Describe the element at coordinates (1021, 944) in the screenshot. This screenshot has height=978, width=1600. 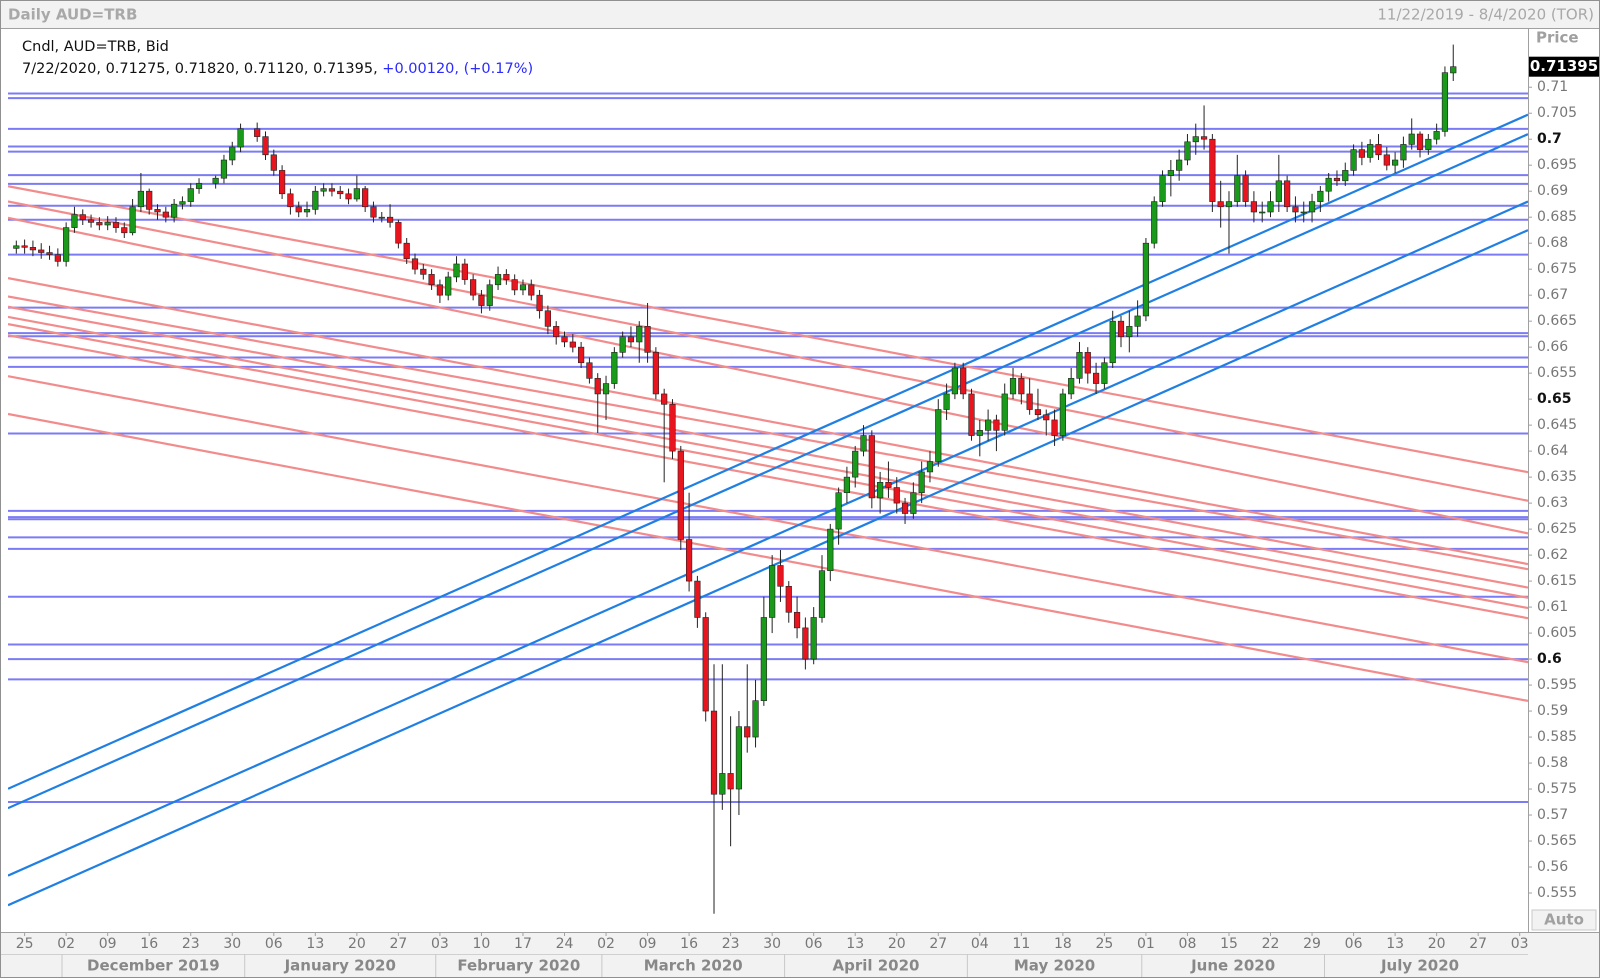
I see `x-tick-label: 11` at that location.